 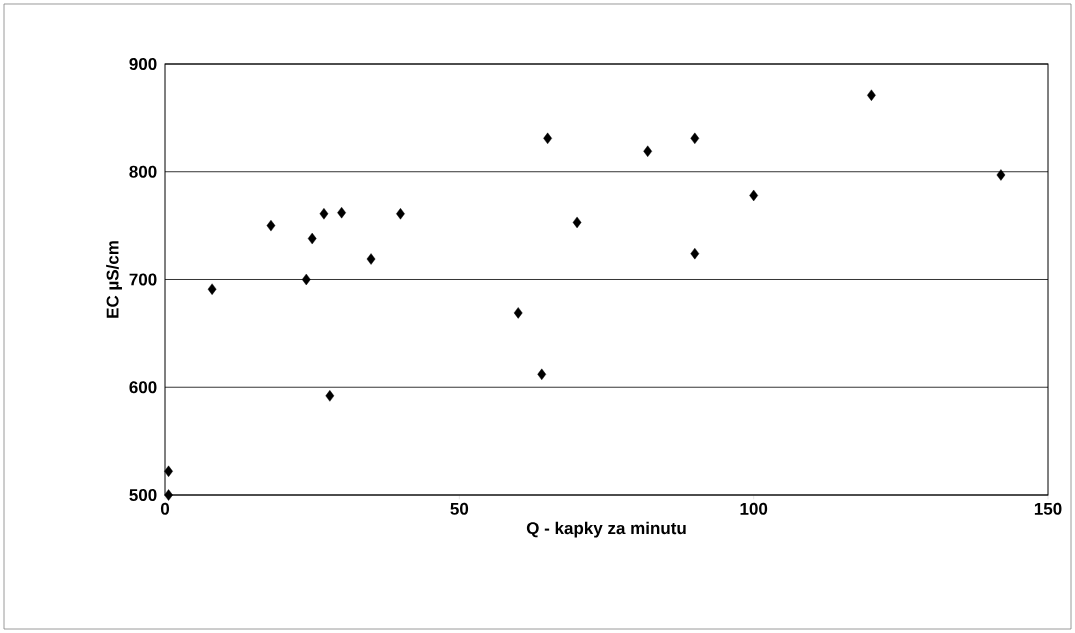 I want to click on x-tick-label: 100, so click(x=754, y=508).